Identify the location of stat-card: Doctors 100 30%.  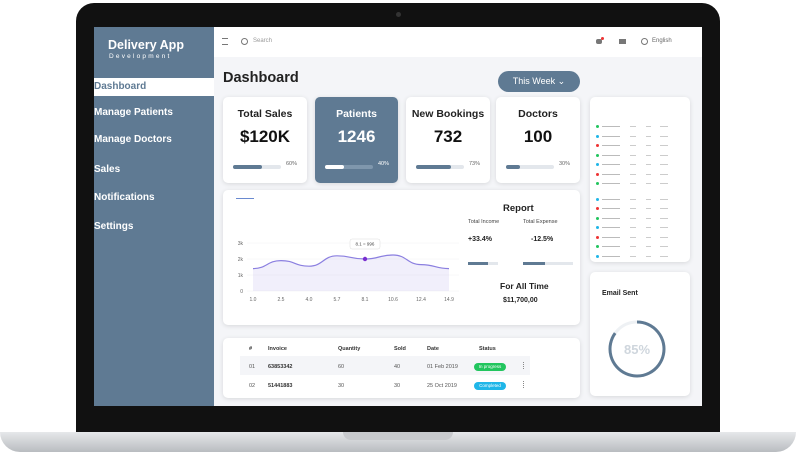
(538, 140).